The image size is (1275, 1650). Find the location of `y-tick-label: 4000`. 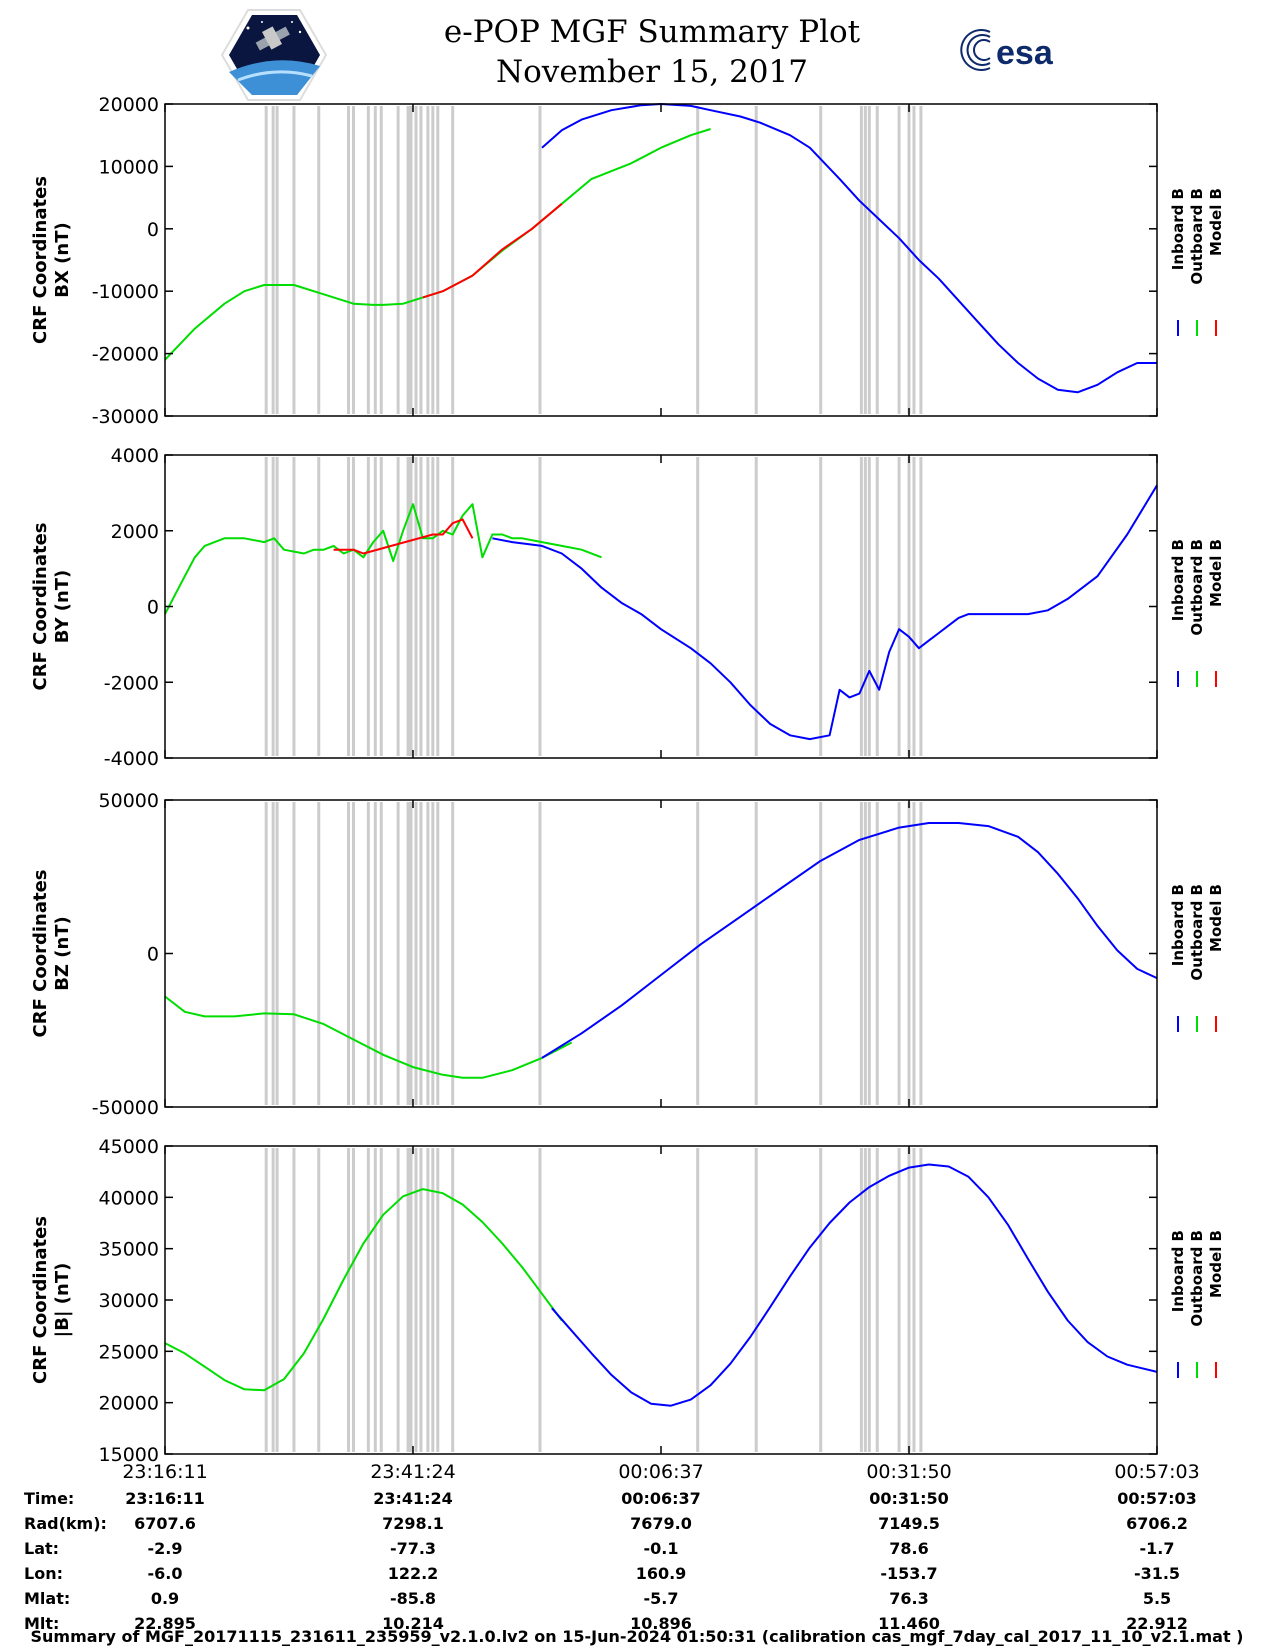

y-tick-label: 4000 is located at coordinates (135, 456).